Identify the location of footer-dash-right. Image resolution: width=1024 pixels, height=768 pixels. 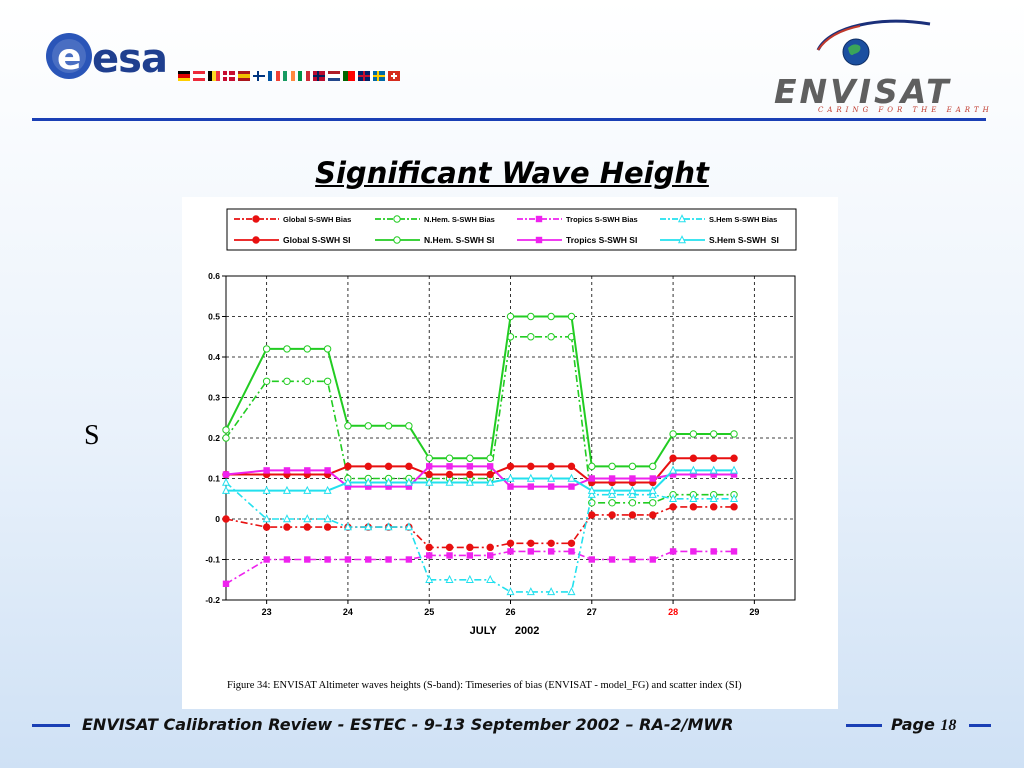
(980, 725).